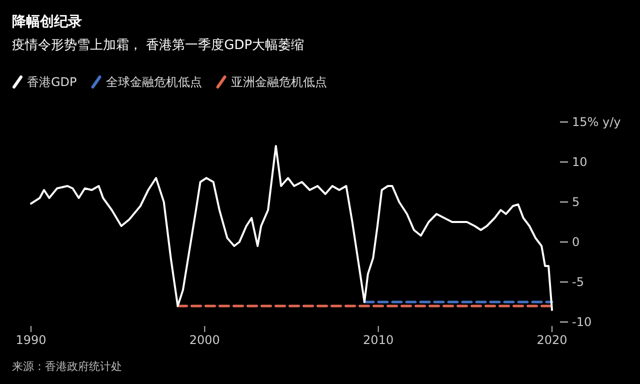 The image size is (640, 384). What do you see at coordinates (582, 322) in the screenshot?
I see `y-tick-label: -10` at bounding box center [582, 322].